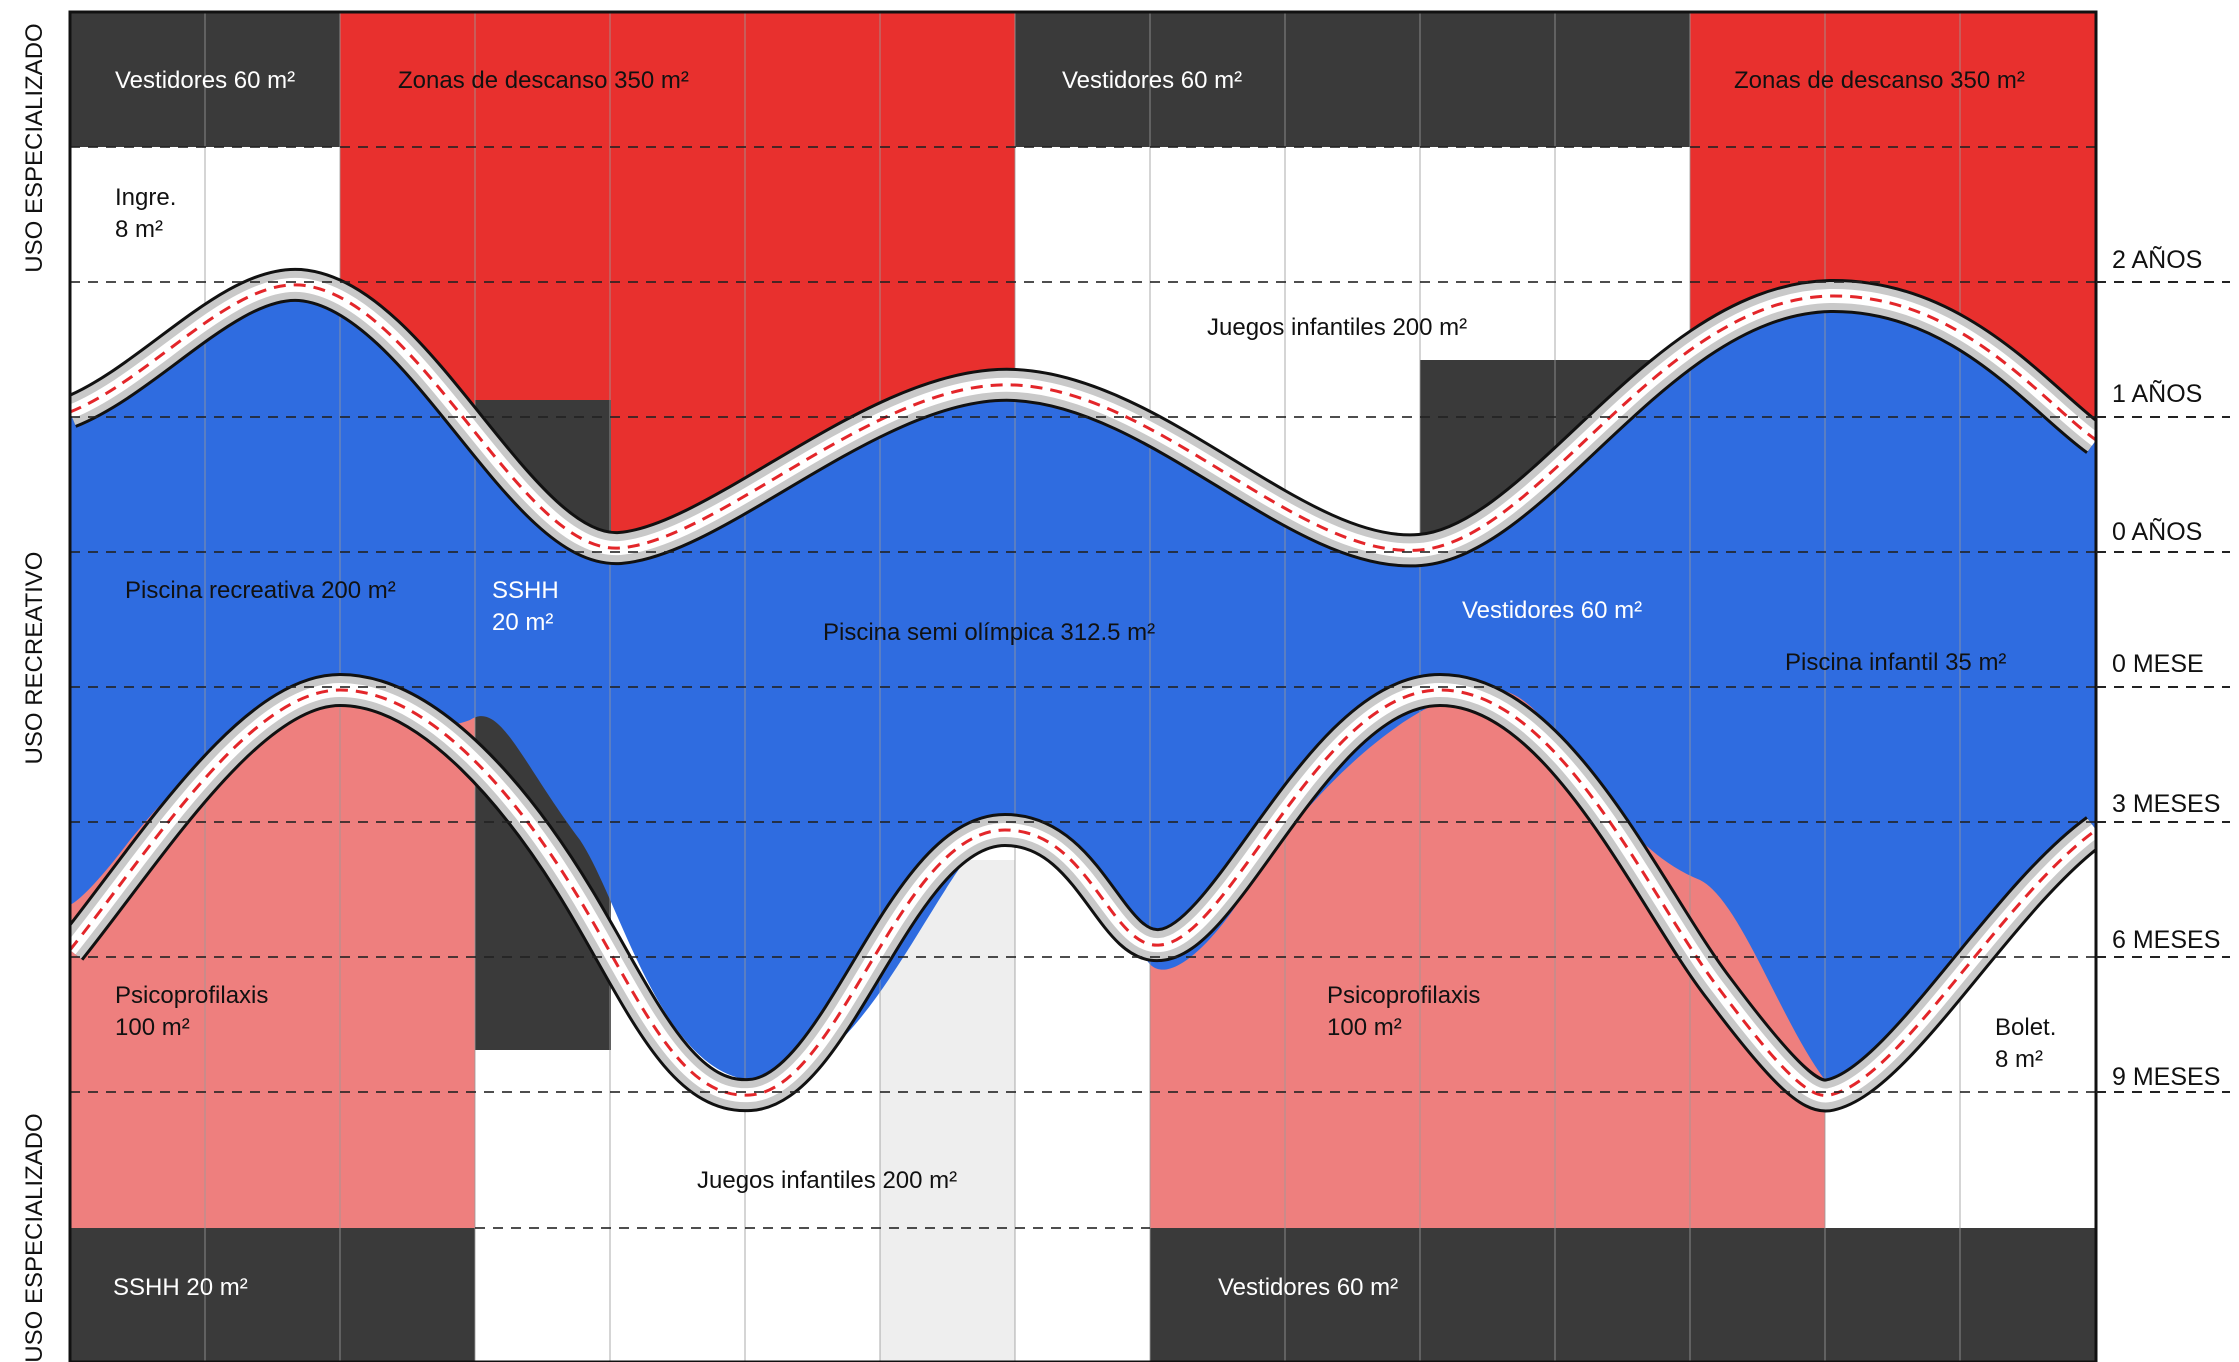 The image size is (2239, 1362). Describe the element at coordinates (2158, 664) in the screenshot. I see `axis-label-0-mese: 0 MESE` at that location.